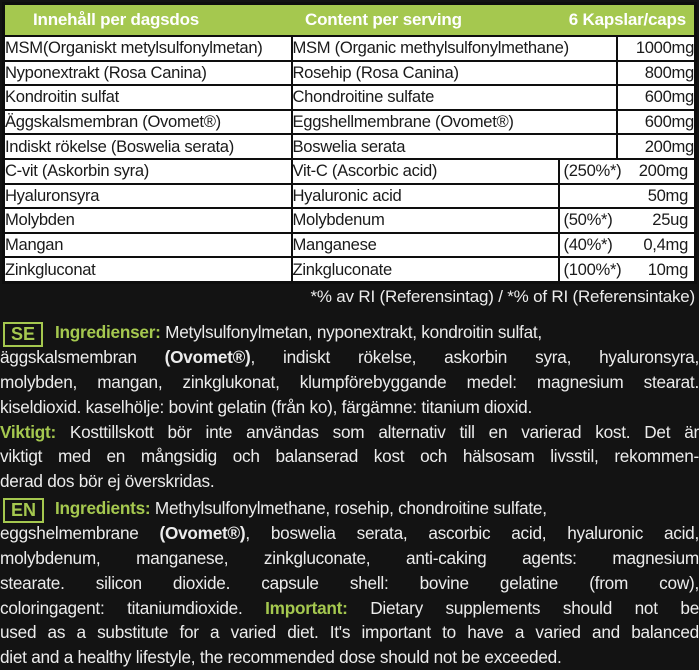 The image size is (699, 670). What do you see at coordinates (349, 481) in the screenshot?
I see `ingredients-line: derad dos bör ej överskridas.` at bounding box center [349, 481].